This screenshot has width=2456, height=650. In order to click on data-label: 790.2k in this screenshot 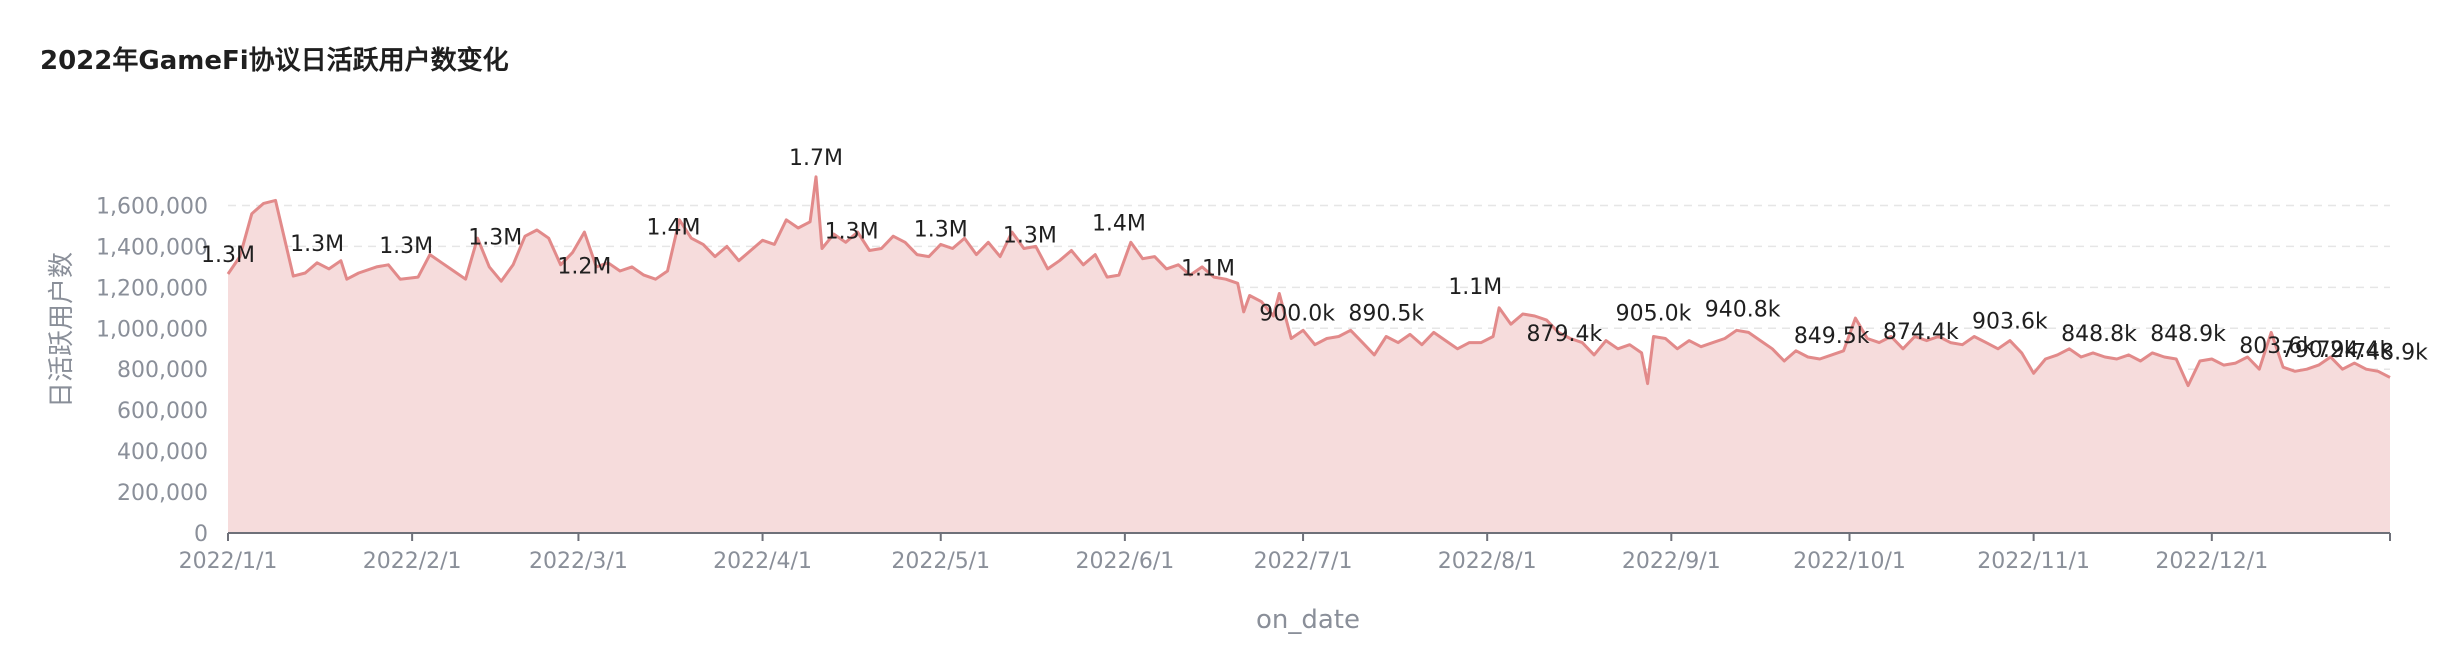, I will do `click(2319, 350)`.